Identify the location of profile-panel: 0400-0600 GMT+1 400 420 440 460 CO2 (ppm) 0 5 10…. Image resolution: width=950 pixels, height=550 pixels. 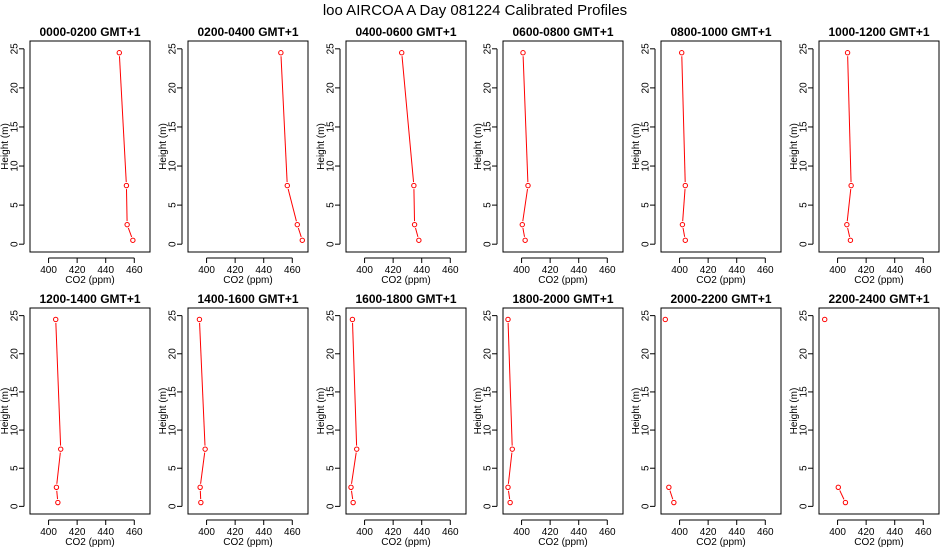
(391, 155).